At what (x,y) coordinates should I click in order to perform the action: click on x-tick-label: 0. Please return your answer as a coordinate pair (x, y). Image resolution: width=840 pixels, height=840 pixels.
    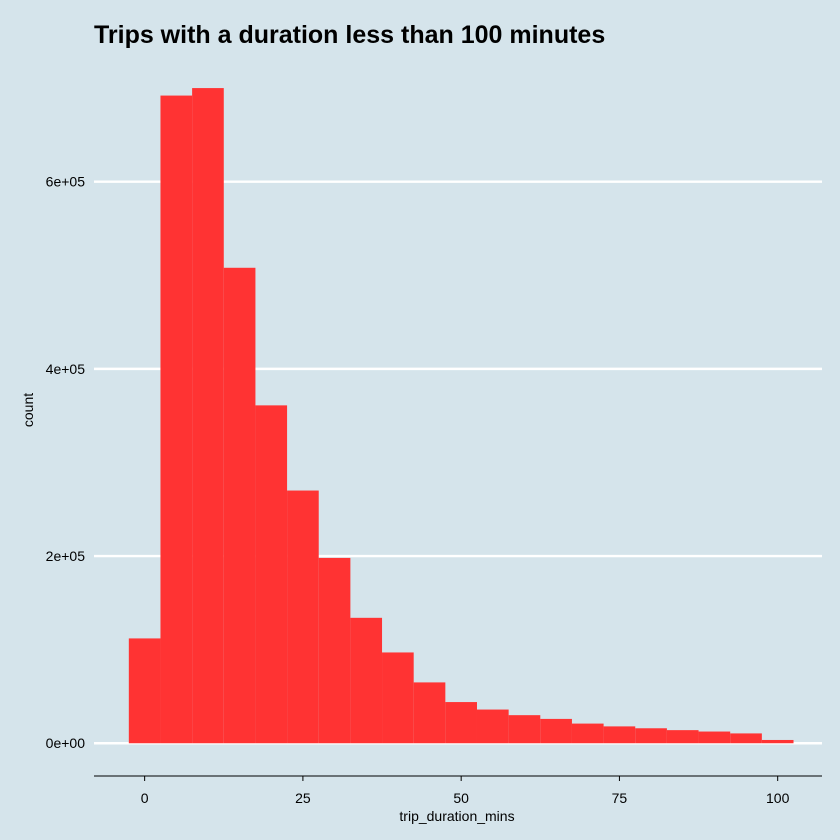
    Looking at the image, I should click on (145, 798).